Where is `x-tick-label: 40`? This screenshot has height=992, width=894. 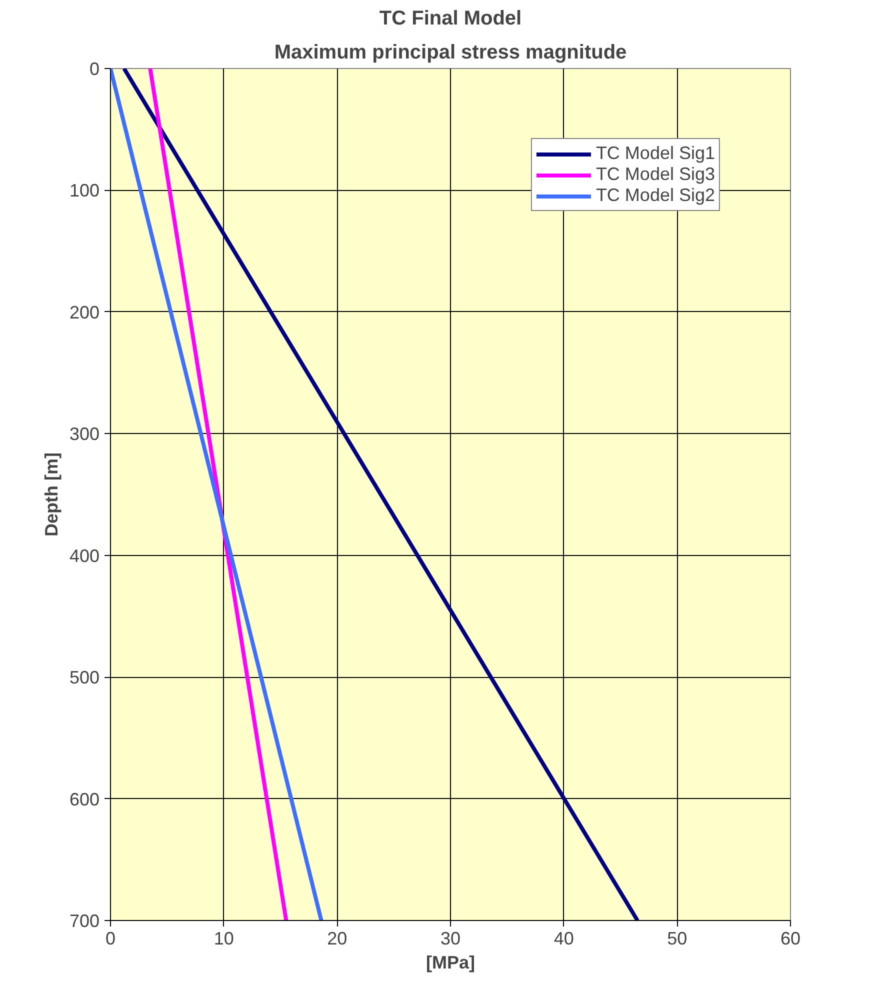 x-tick-label: 40 is located at coordinates (564, 938).